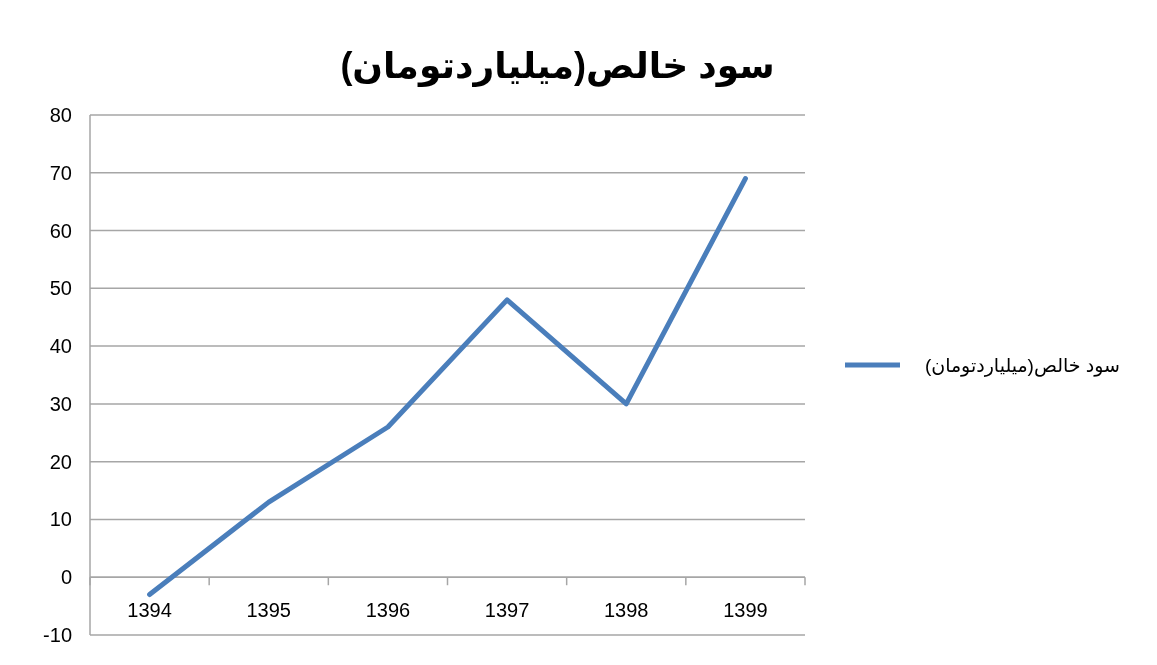 This screenshot has height=665, width=1157. I want to click on y-tick-label: 50, so click(60, 288).